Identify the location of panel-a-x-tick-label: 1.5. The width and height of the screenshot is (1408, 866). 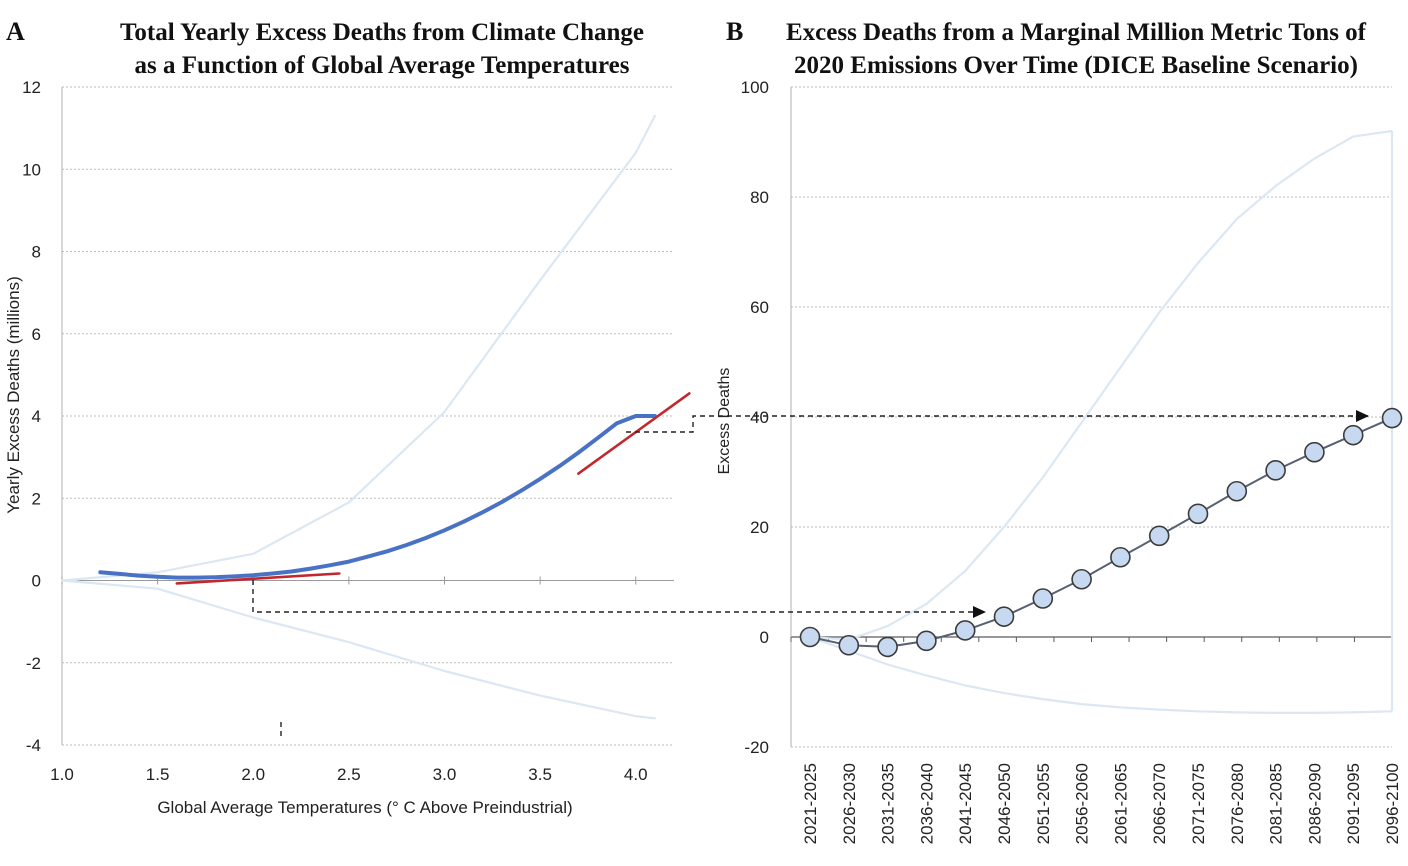
(158, 774).